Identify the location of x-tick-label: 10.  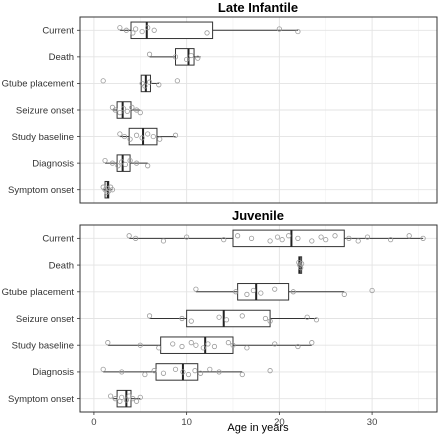
(186, 422).